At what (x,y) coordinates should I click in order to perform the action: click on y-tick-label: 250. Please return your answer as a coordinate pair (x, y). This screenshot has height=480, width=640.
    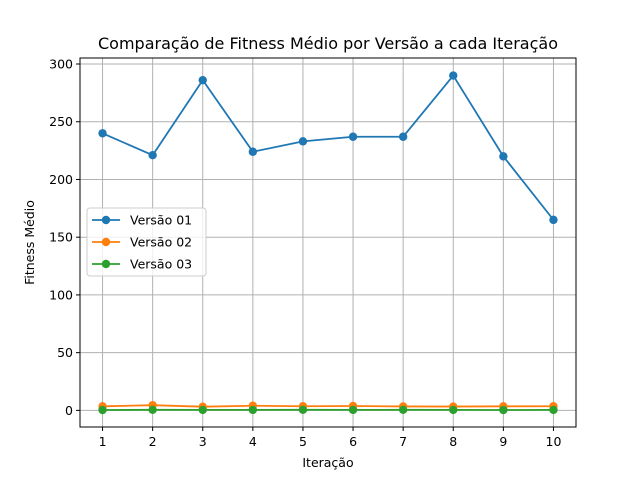
    Looking at the image, I should click on (61, 121).